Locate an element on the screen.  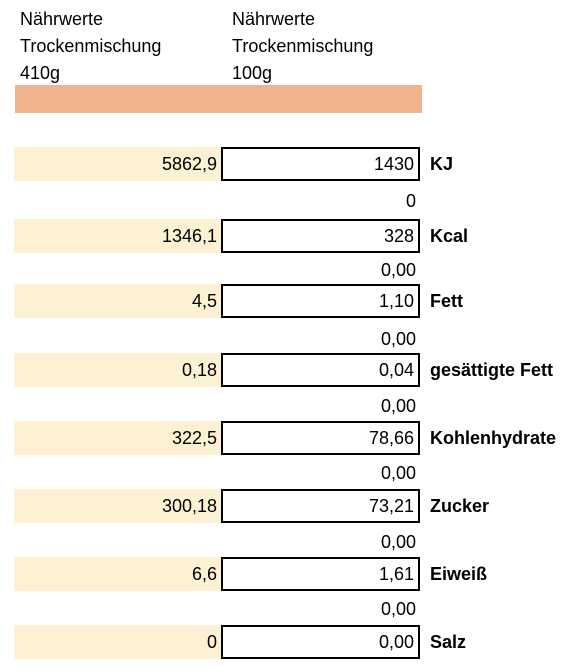
nutrition-row-fett: 4,5 1,10 Fett is located at coordinates (289, 301).